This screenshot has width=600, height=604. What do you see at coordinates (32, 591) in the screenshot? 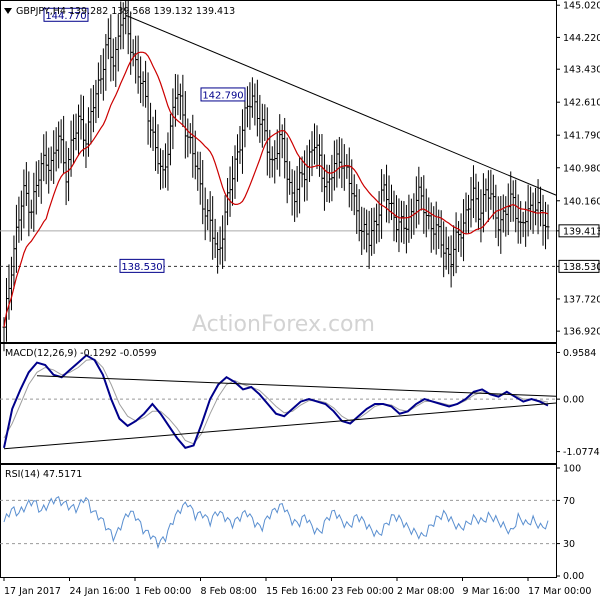
I see `time-axis-label: 17 Jan 2017` at bounding box center [32, 591].